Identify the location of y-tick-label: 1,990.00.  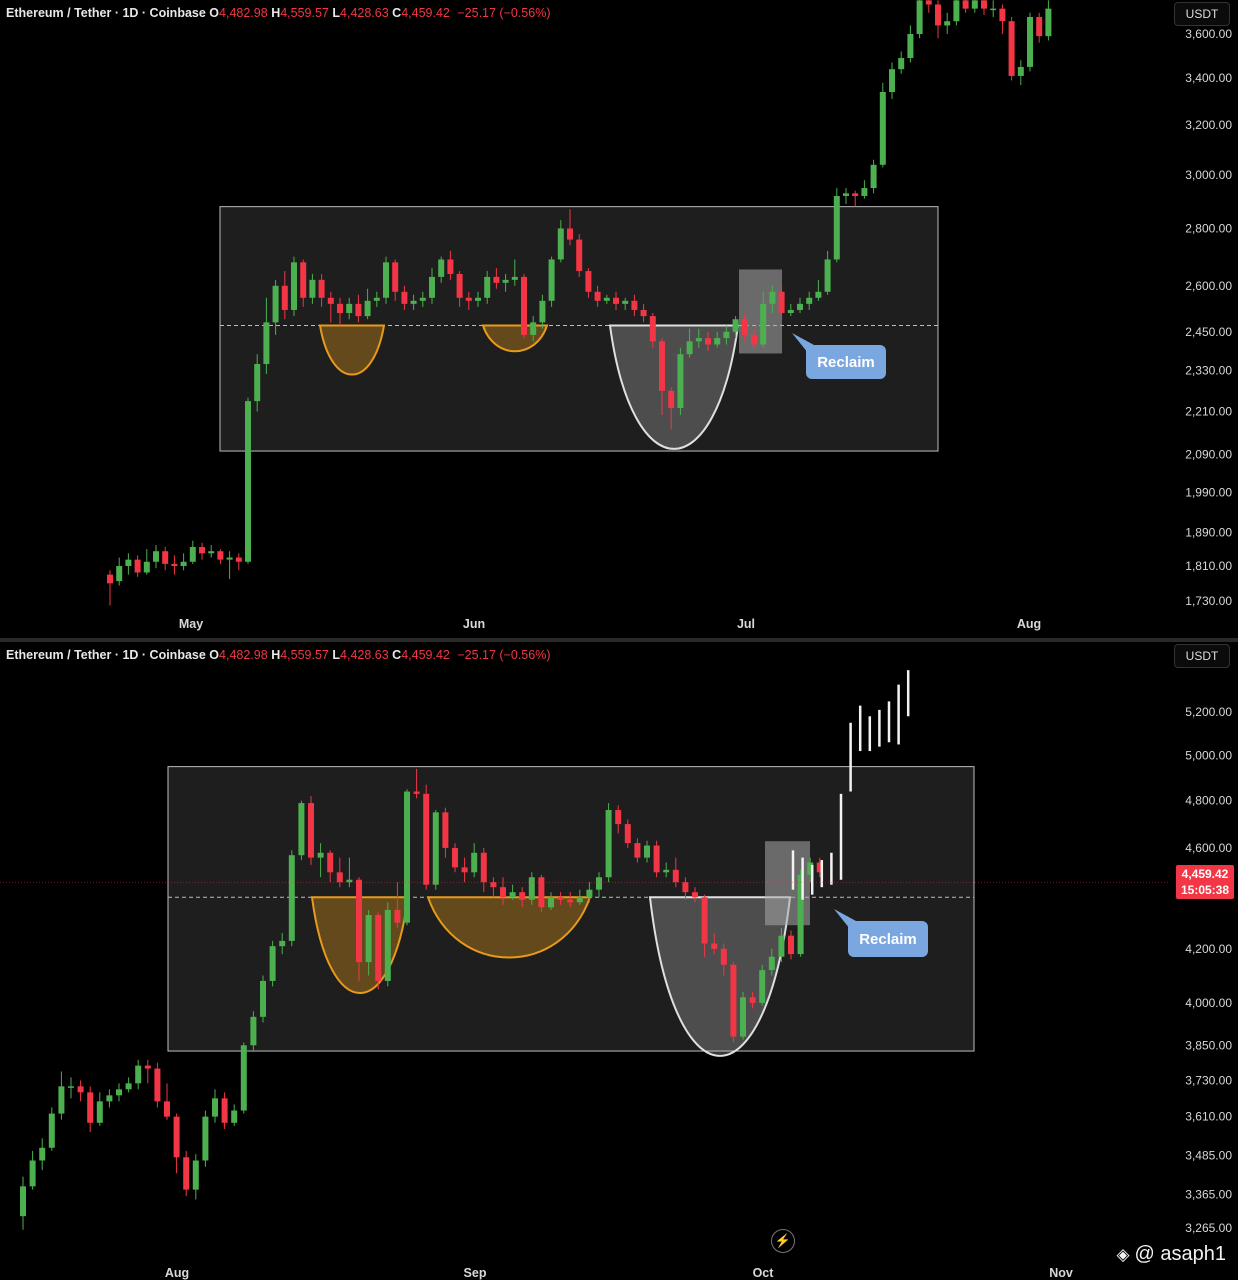
(1208, 493).